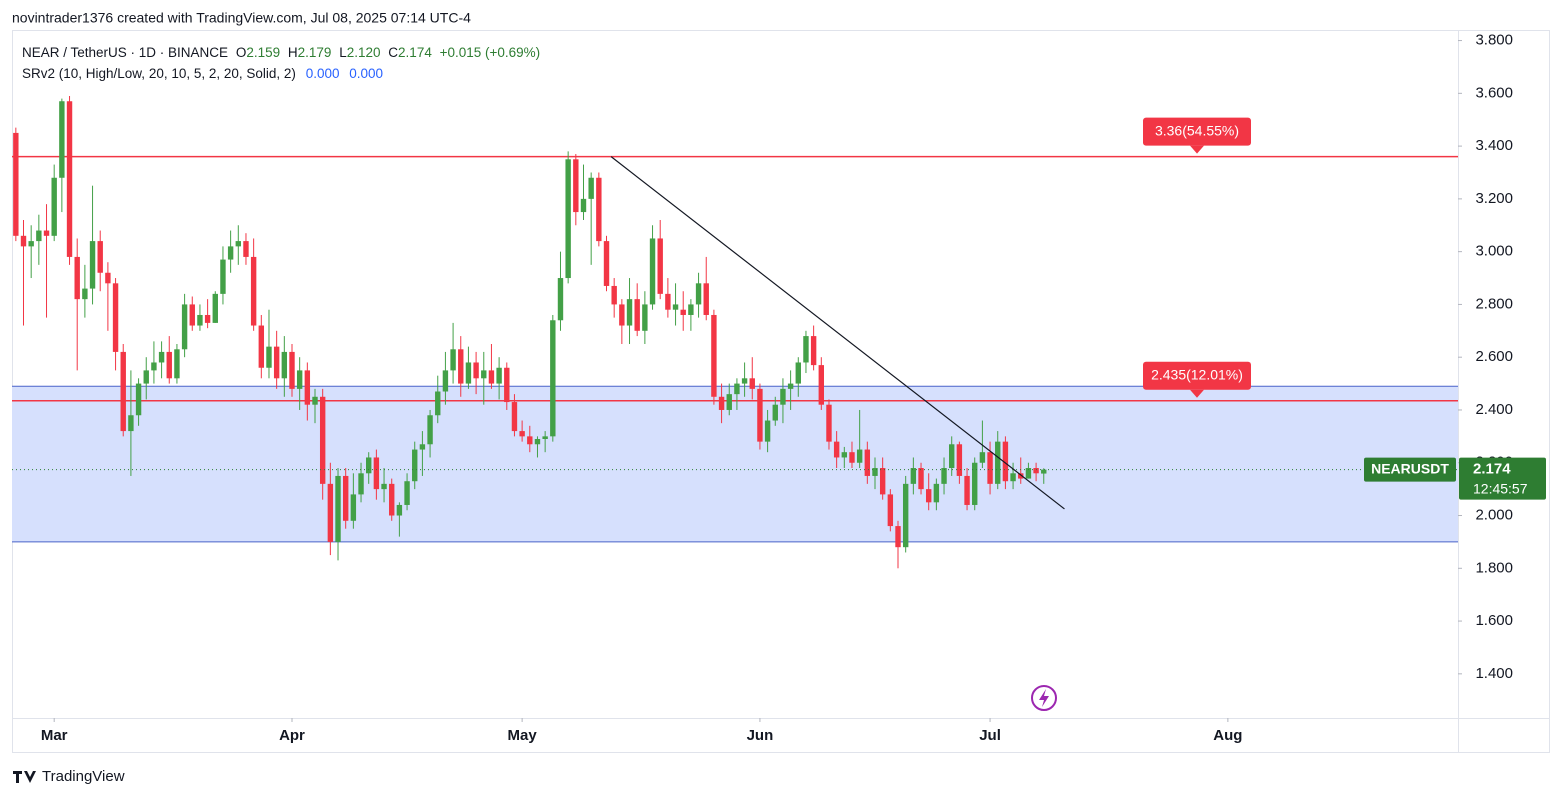  What do you see at coordinates (1494, 92) in the screenshot?
I see `y-tick-label: 3.600` at bounding box center [1494, 92].